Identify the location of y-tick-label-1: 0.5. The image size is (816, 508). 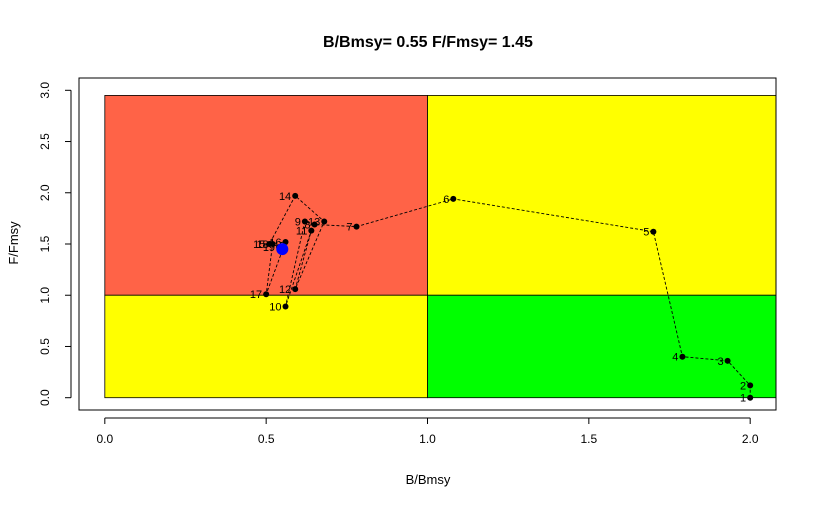
(45, 346).